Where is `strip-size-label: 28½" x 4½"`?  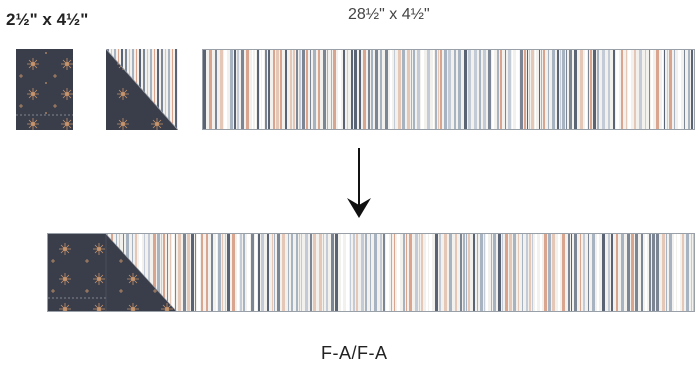
strip-size-label: 28½" x 4½" is located at coordinates (389, 14).